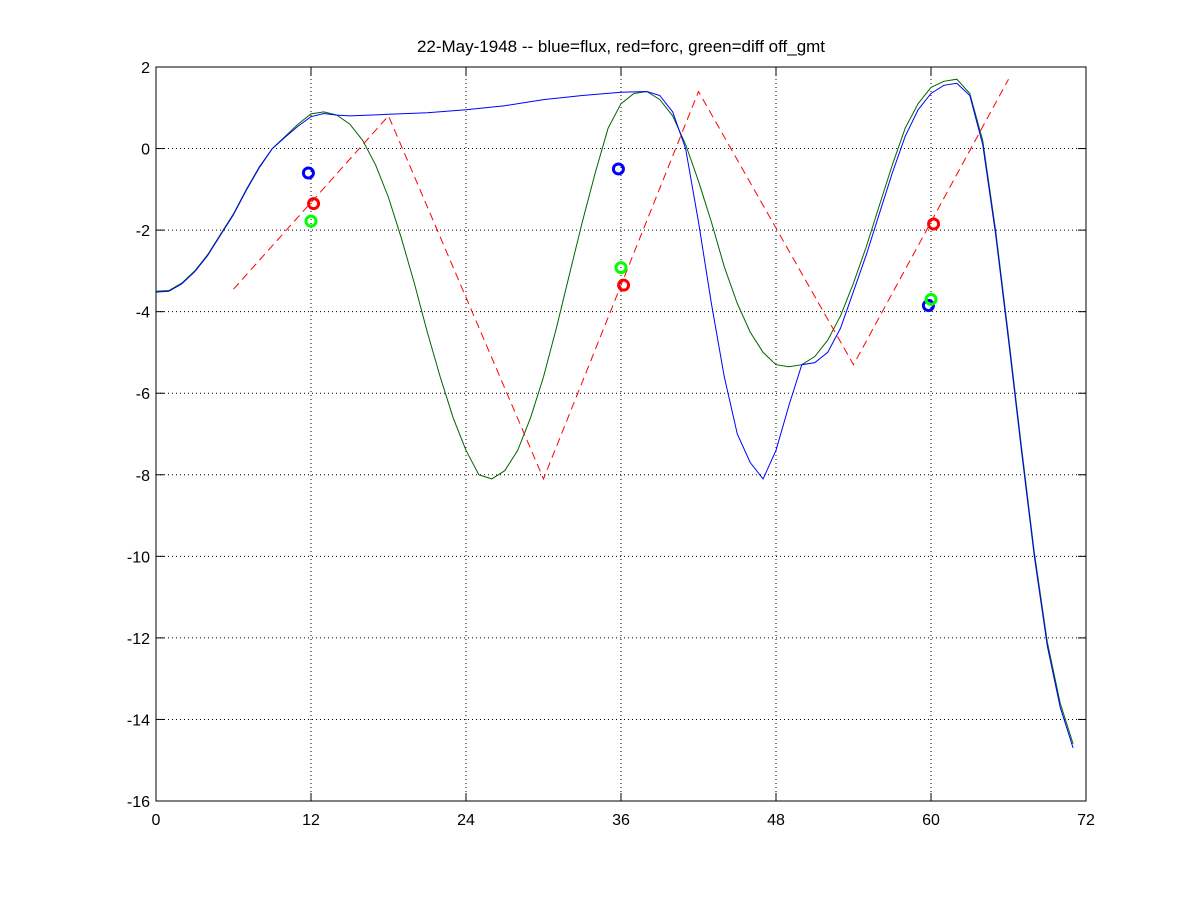  I want to click on y-tick-label: -14, so click(138, 720).